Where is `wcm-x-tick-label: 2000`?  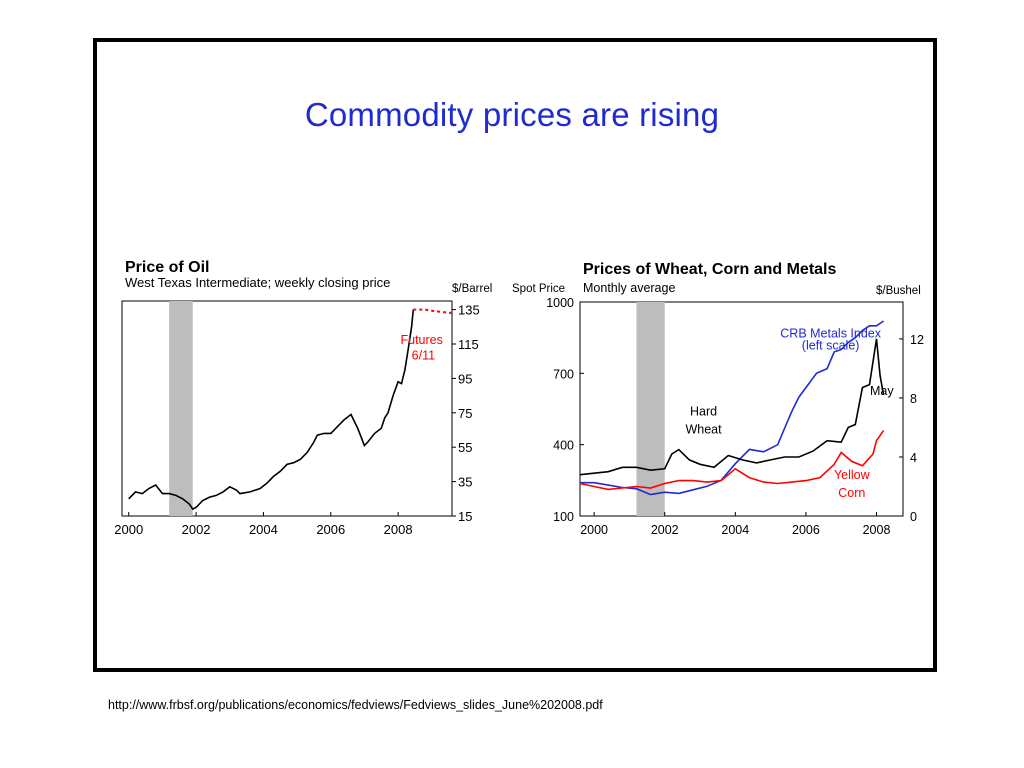
wcm-x-tick-label: 2000 is located at coordinates (594, 530).